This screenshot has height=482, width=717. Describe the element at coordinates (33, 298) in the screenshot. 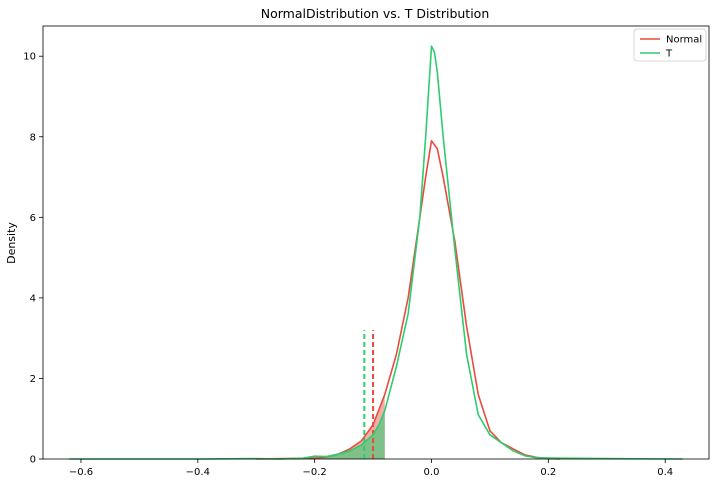

I see `y-tick-label: 4` at that location.